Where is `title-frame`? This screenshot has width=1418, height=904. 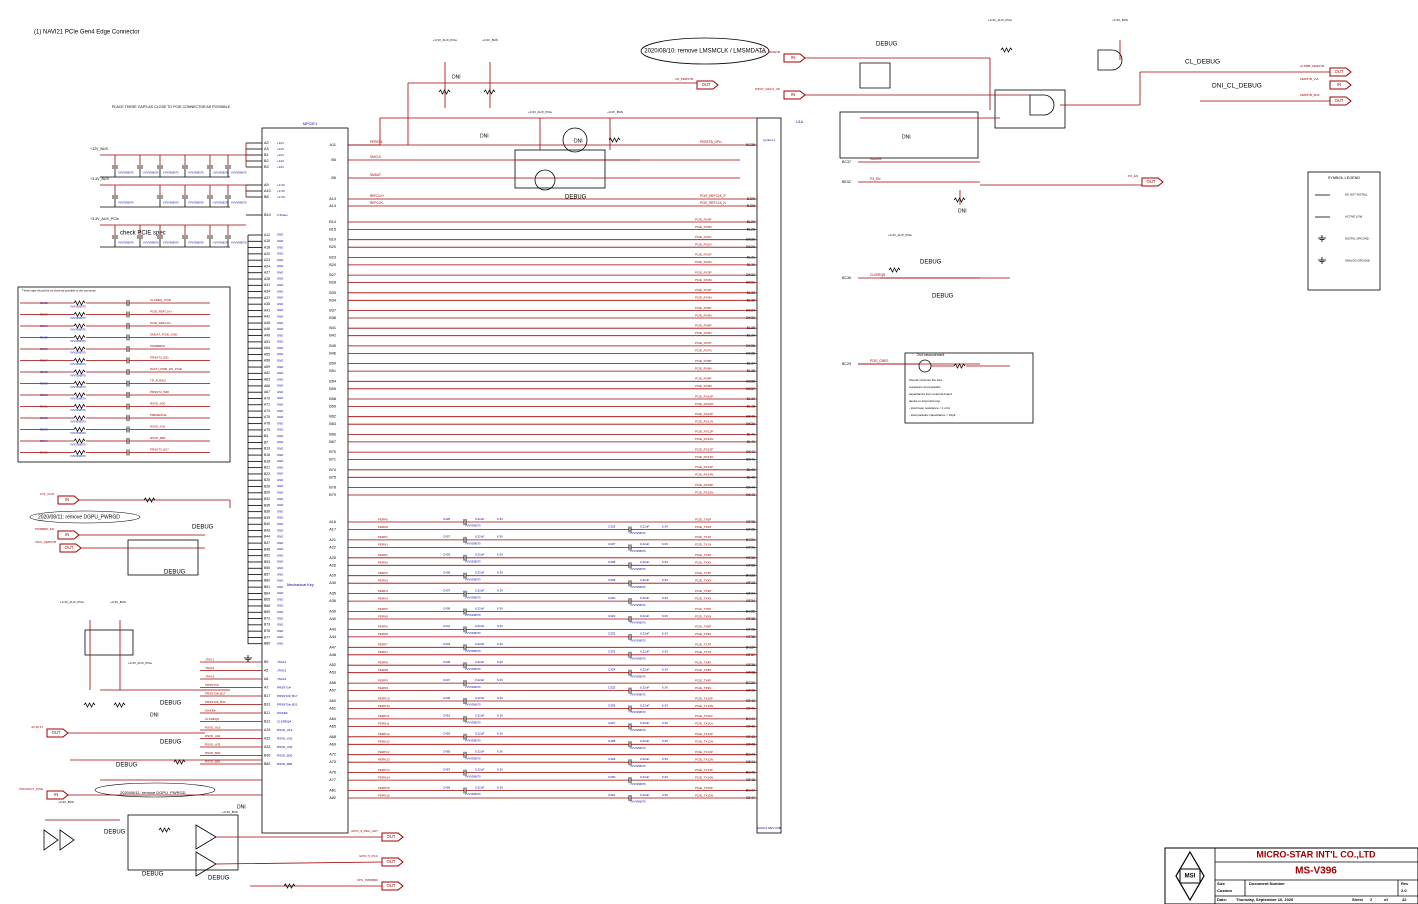
title-frame is located at coordinates (1291, 875).